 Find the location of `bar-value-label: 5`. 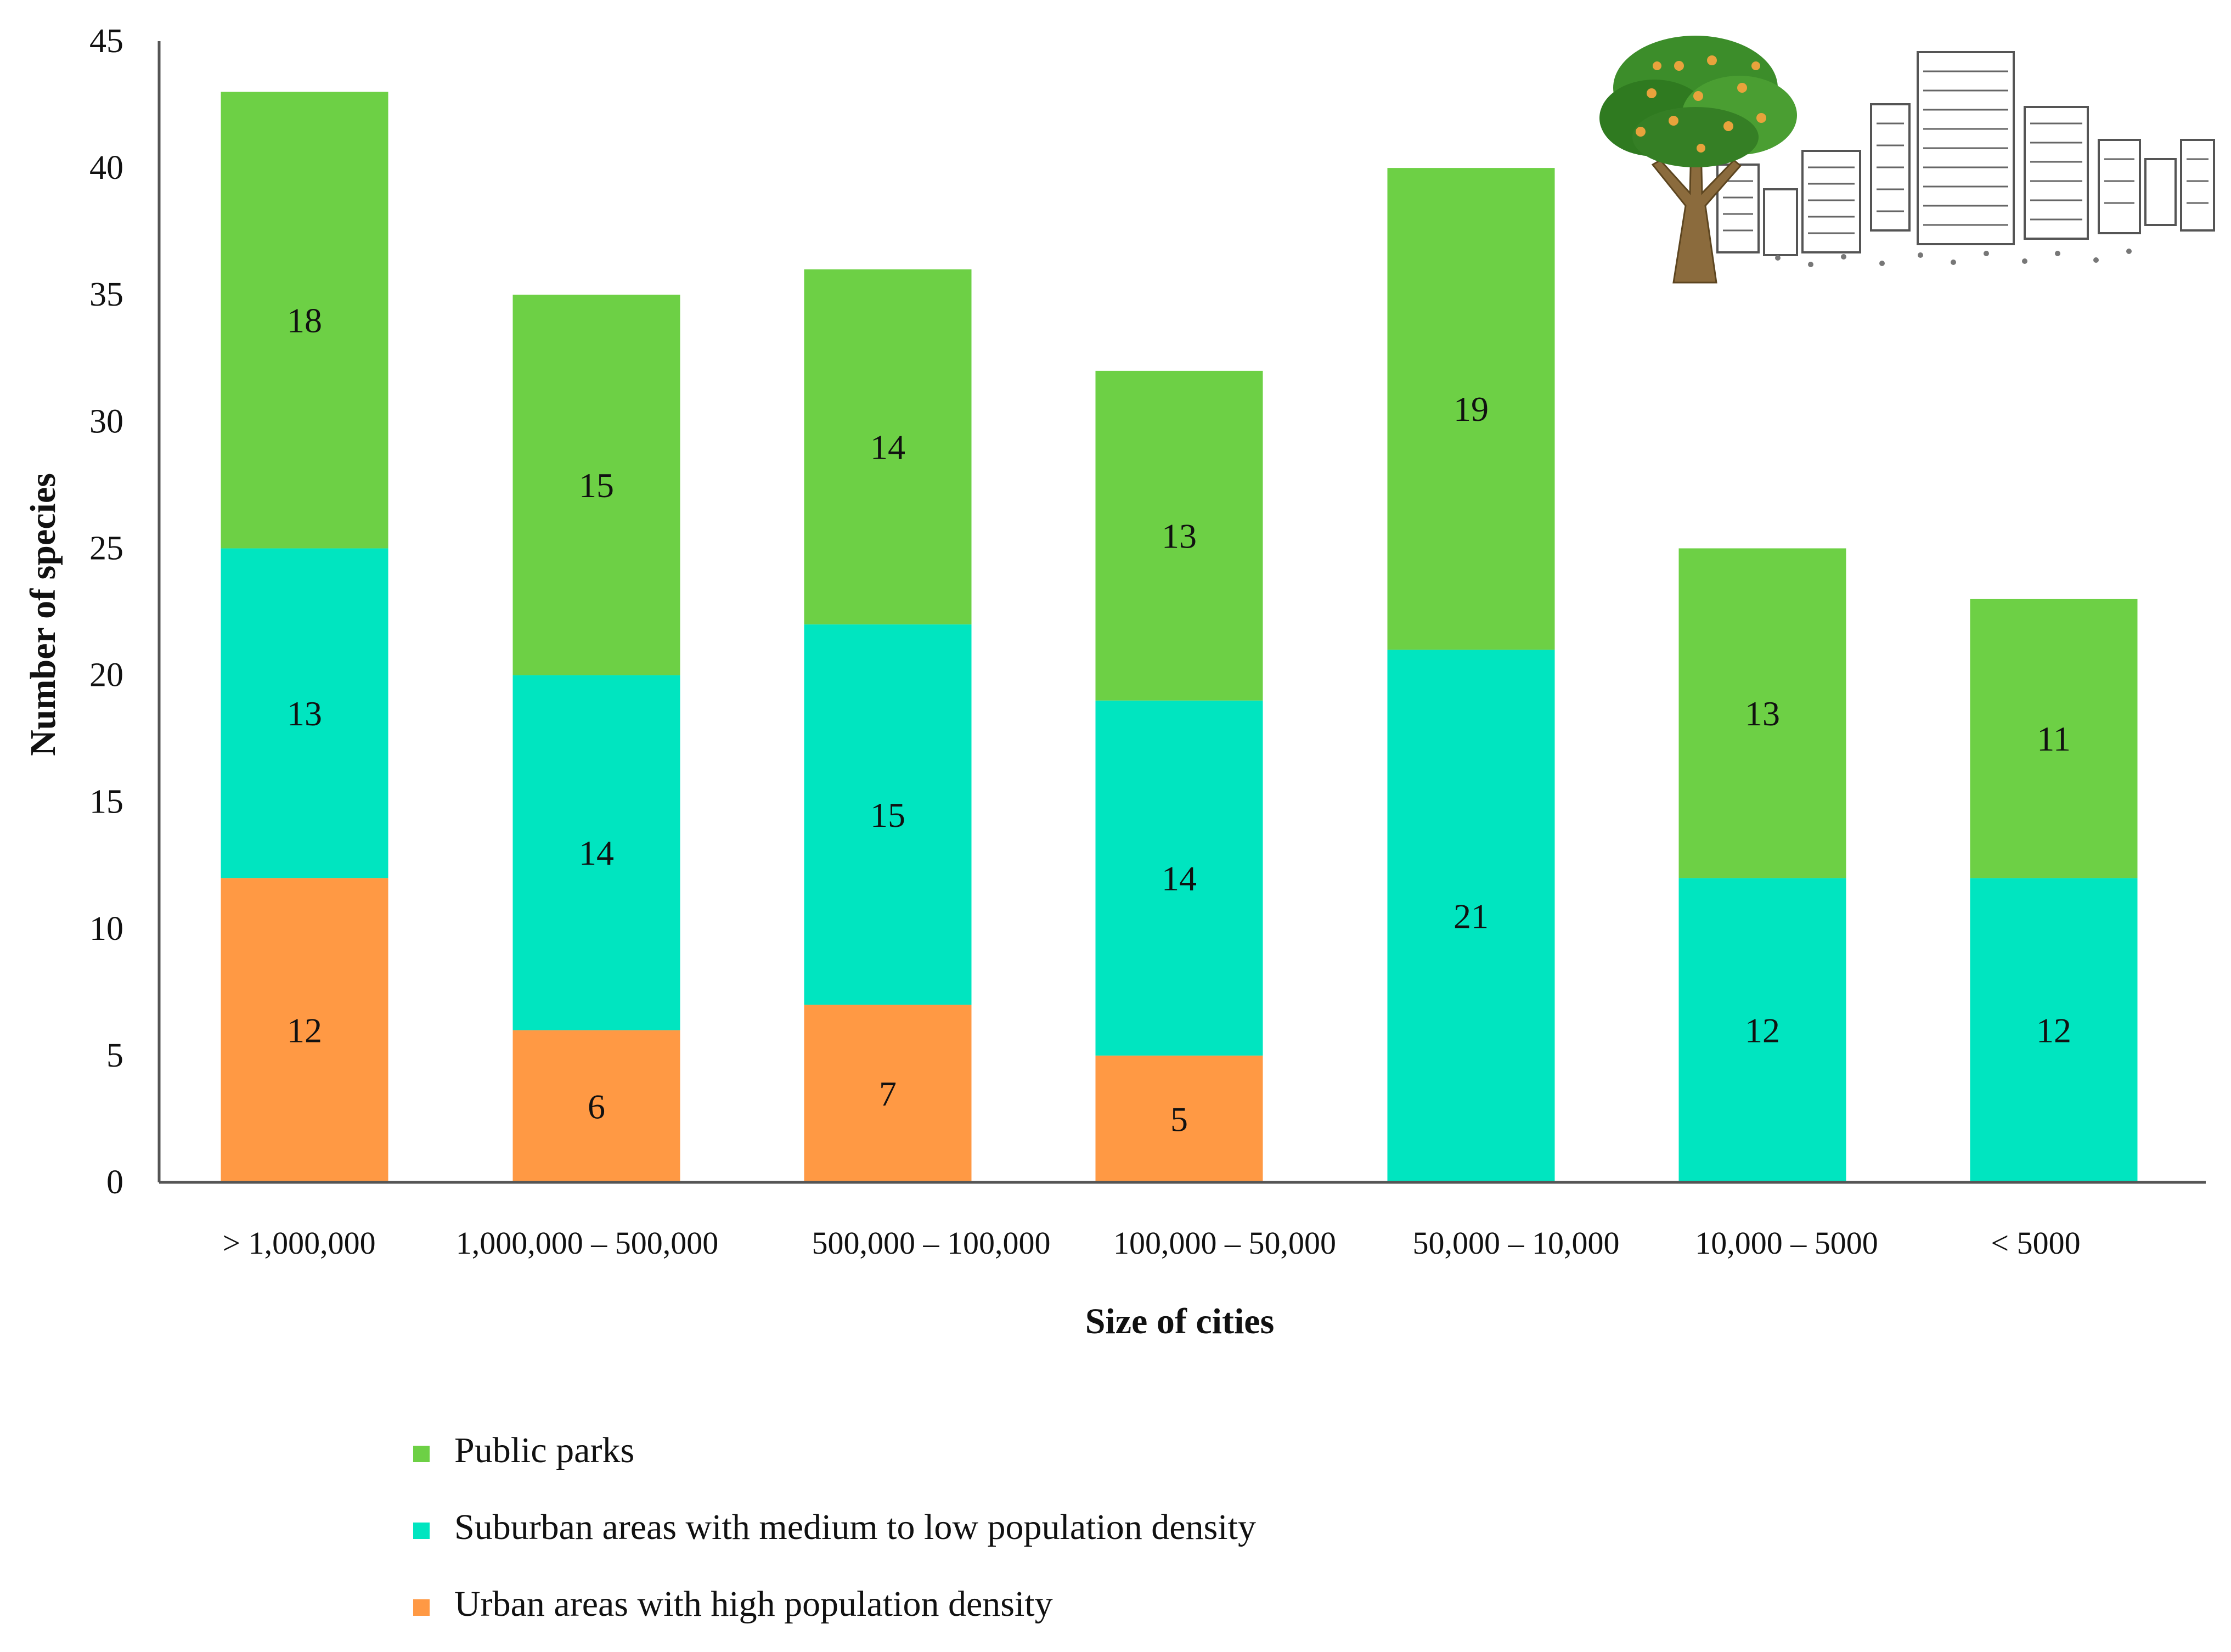

bar-value-label: 5 is located at coordinates (1179, 1119).